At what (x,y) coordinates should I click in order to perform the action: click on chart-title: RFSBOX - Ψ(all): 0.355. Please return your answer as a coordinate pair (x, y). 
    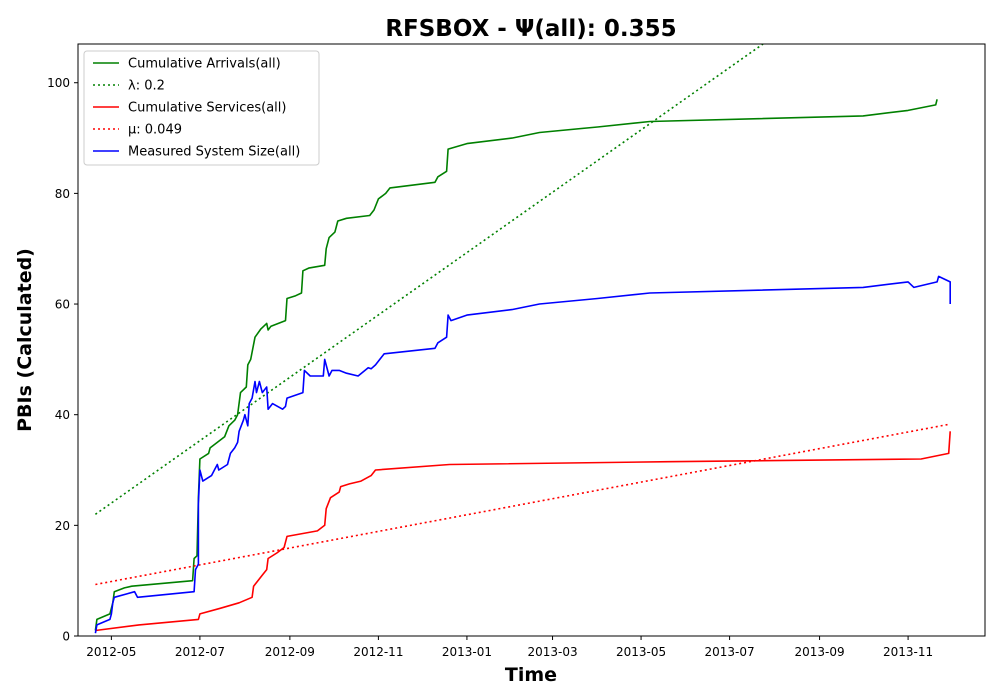
    Looking at the image, I should click on (530, 29).